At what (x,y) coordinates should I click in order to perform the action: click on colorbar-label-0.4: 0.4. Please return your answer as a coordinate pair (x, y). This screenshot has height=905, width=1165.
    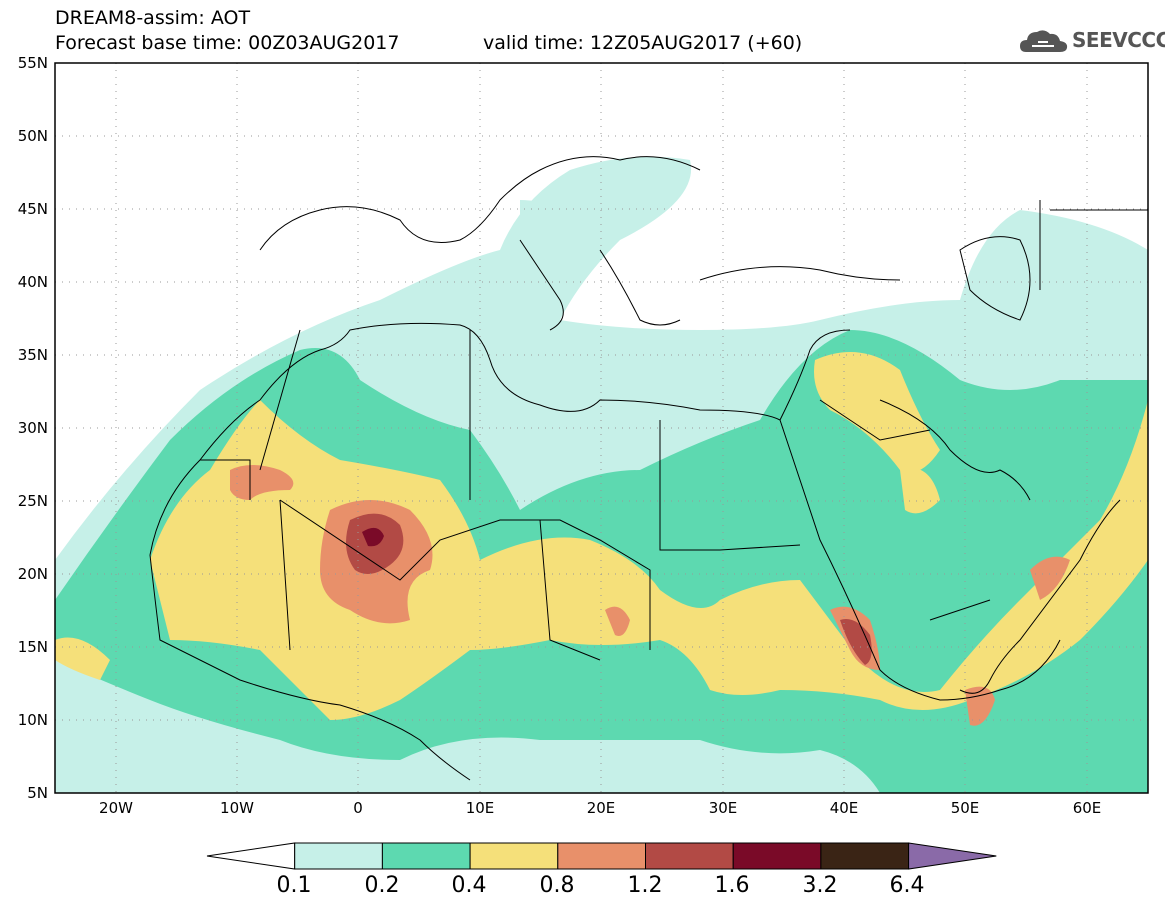
    Looking at the image, I should click on (469, 885).